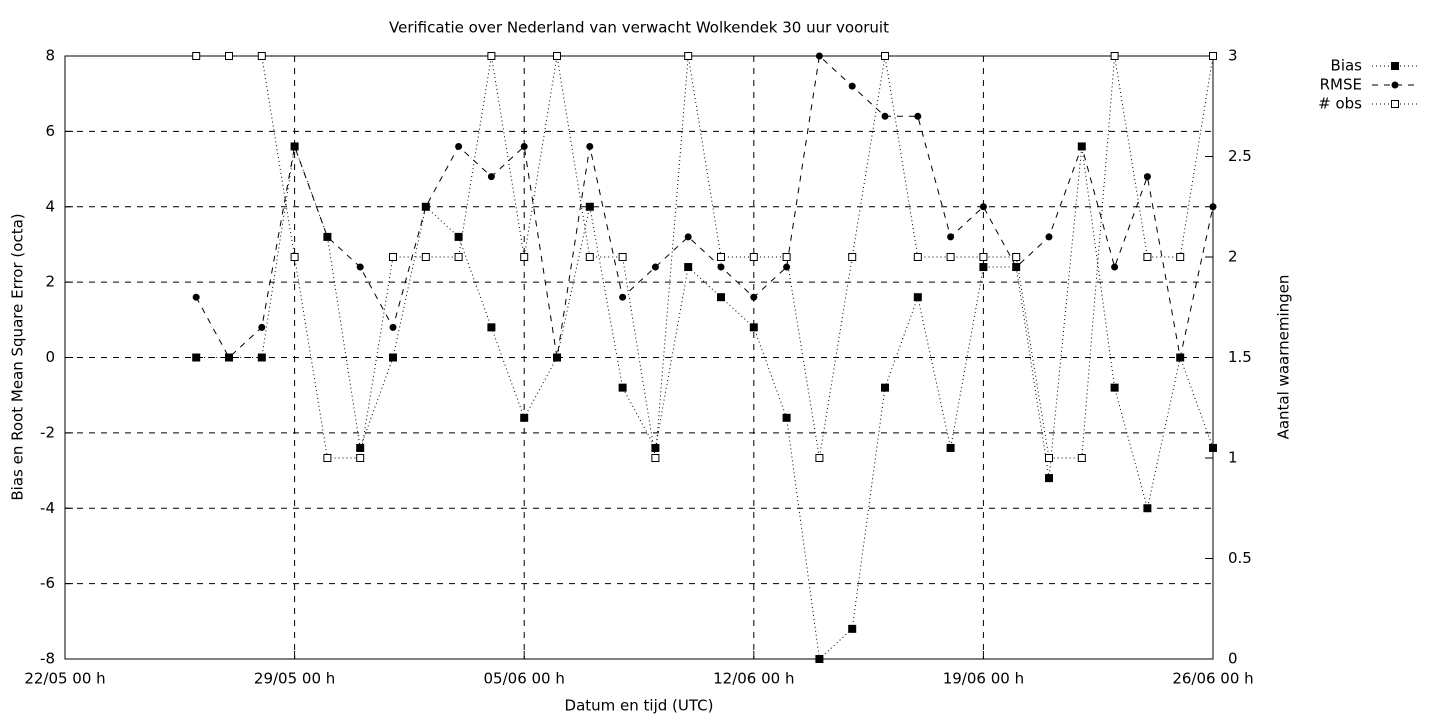  I want to click on x-tick-label: 05/06 00 h, so click(524, 679).